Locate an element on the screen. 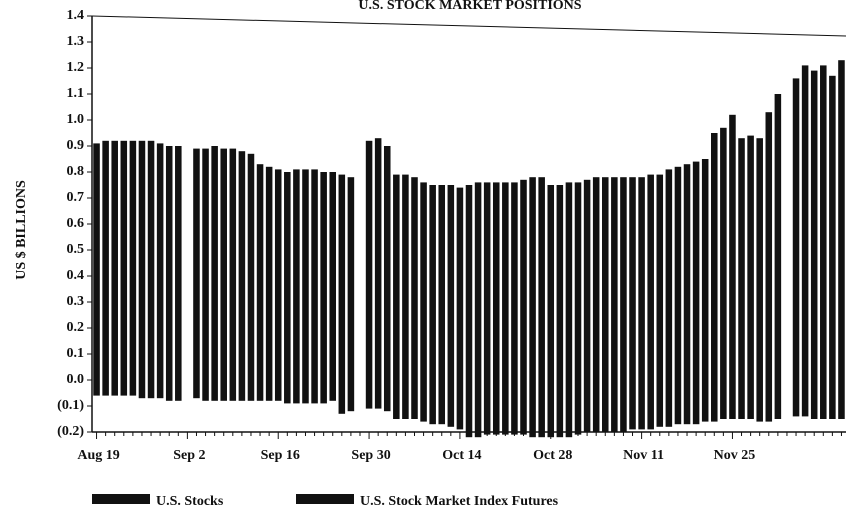 This screenshot has width=849, height=529. y-tick-label: 0.3 is located at coordinates (76, 301).